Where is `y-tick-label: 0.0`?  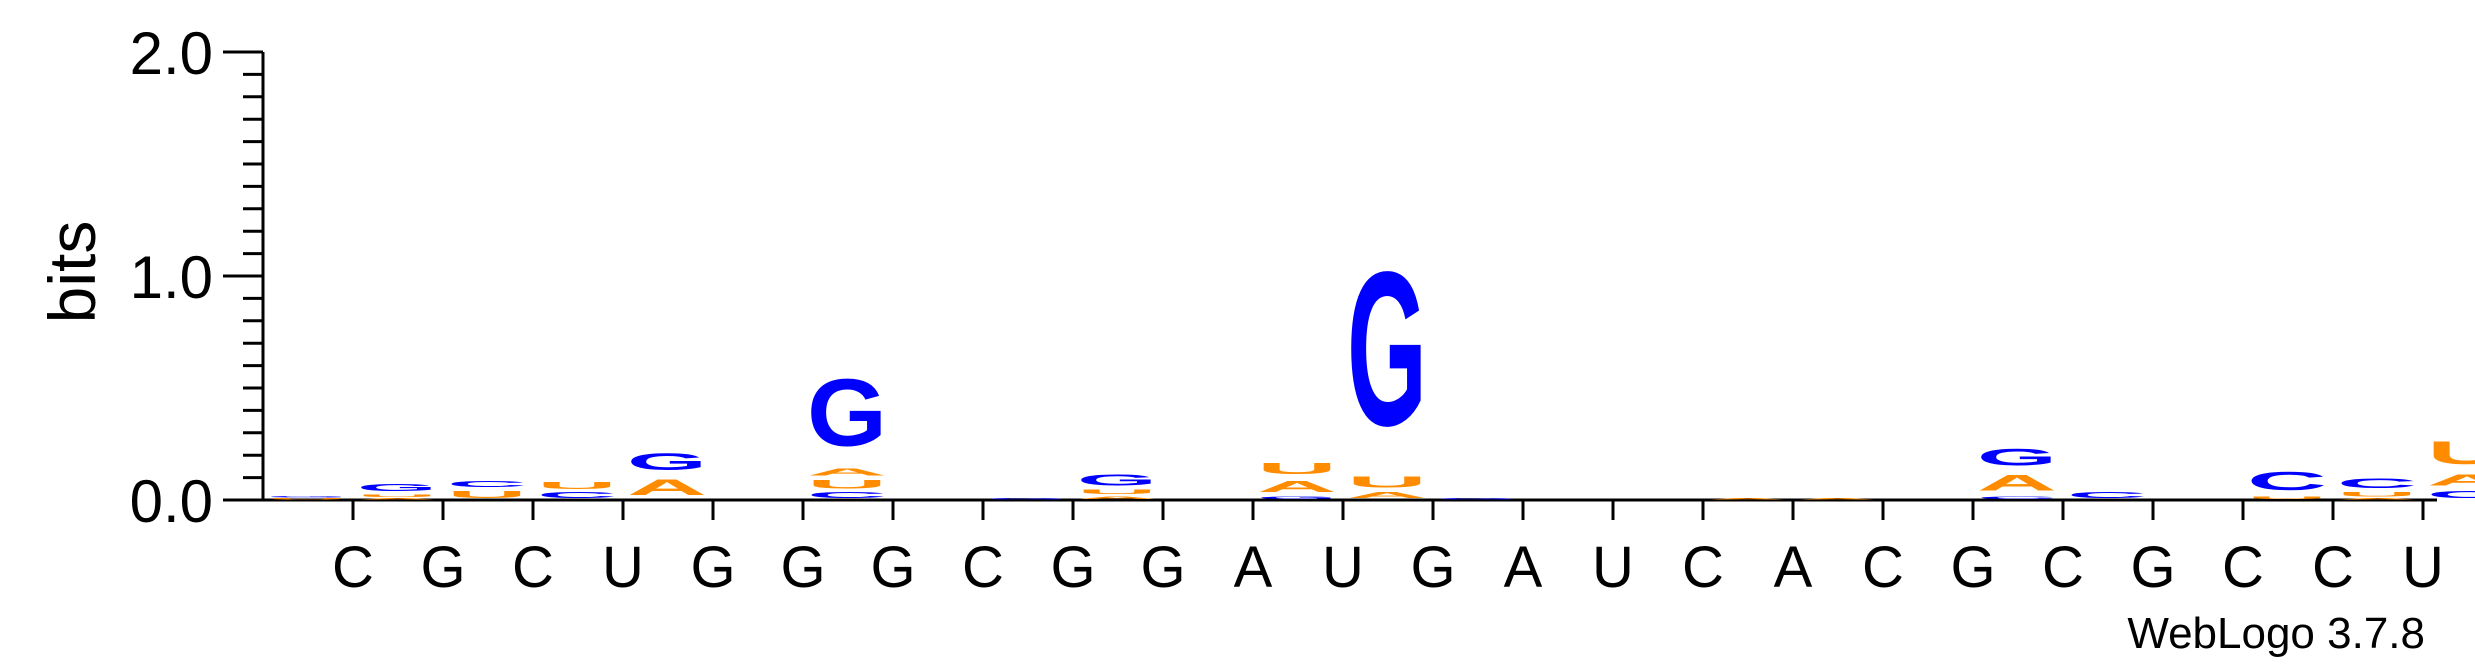 y-tick-label: 0.0 is located at coordinates (171, 501).